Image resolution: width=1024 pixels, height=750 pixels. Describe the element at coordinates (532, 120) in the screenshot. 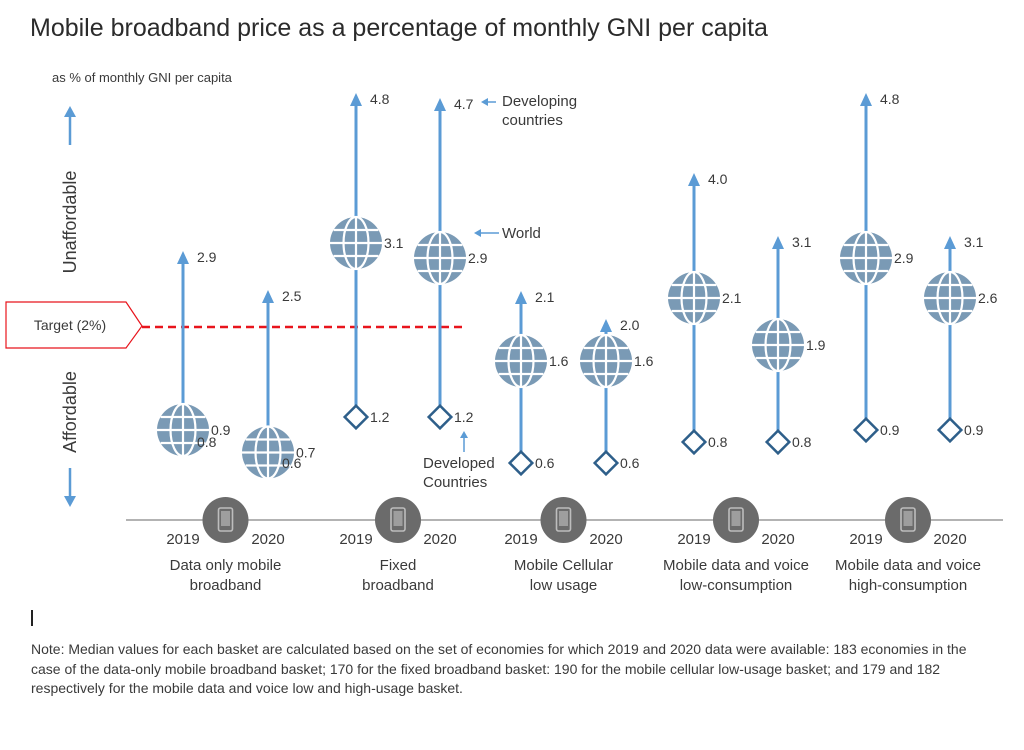

I see `developing-annotation-line2: countries` at that location.